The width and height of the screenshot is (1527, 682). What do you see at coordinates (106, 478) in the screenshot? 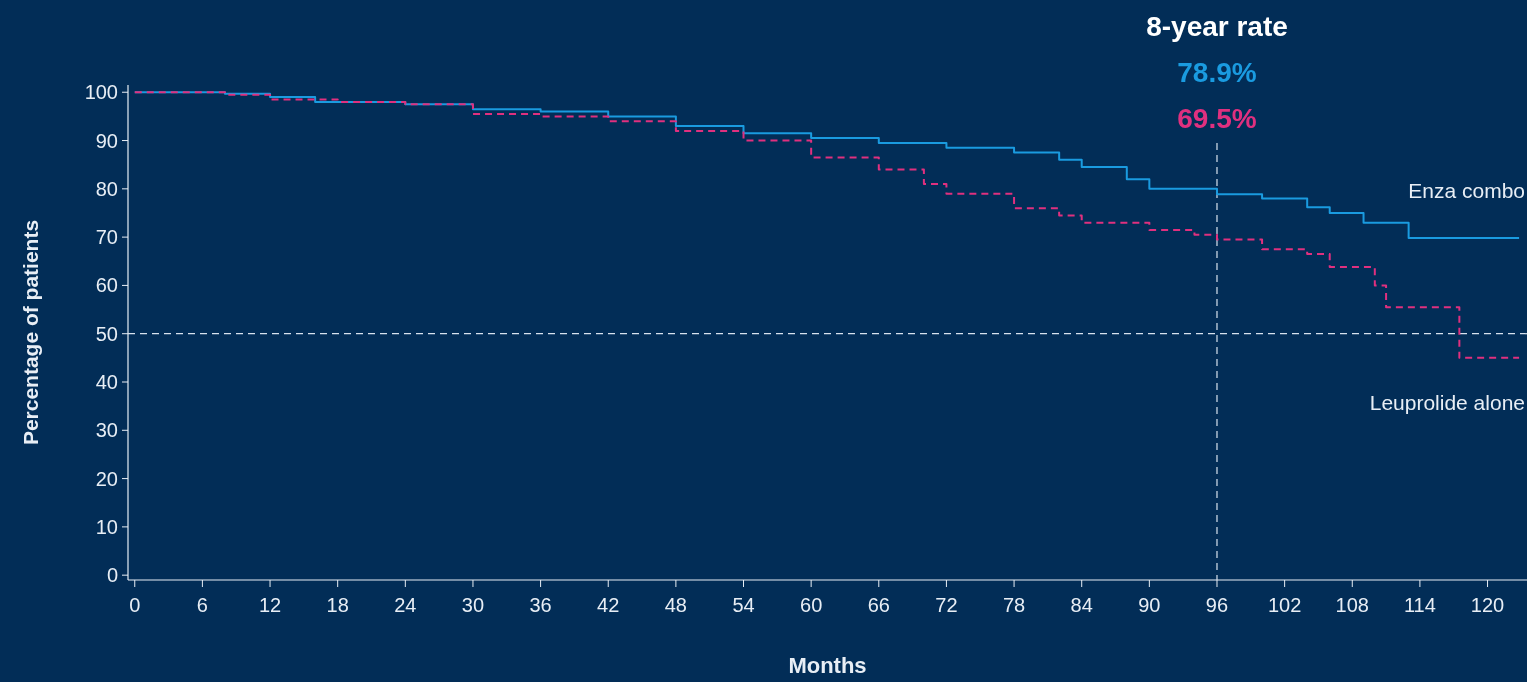
I see `y-tick-label: 20` at bounding box center [106, 478].